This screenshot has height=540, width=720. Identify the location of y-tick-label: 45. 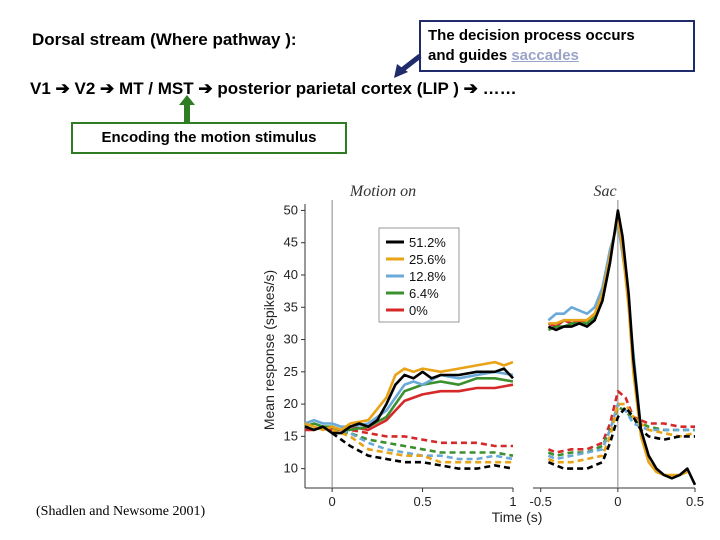
(291, 242).